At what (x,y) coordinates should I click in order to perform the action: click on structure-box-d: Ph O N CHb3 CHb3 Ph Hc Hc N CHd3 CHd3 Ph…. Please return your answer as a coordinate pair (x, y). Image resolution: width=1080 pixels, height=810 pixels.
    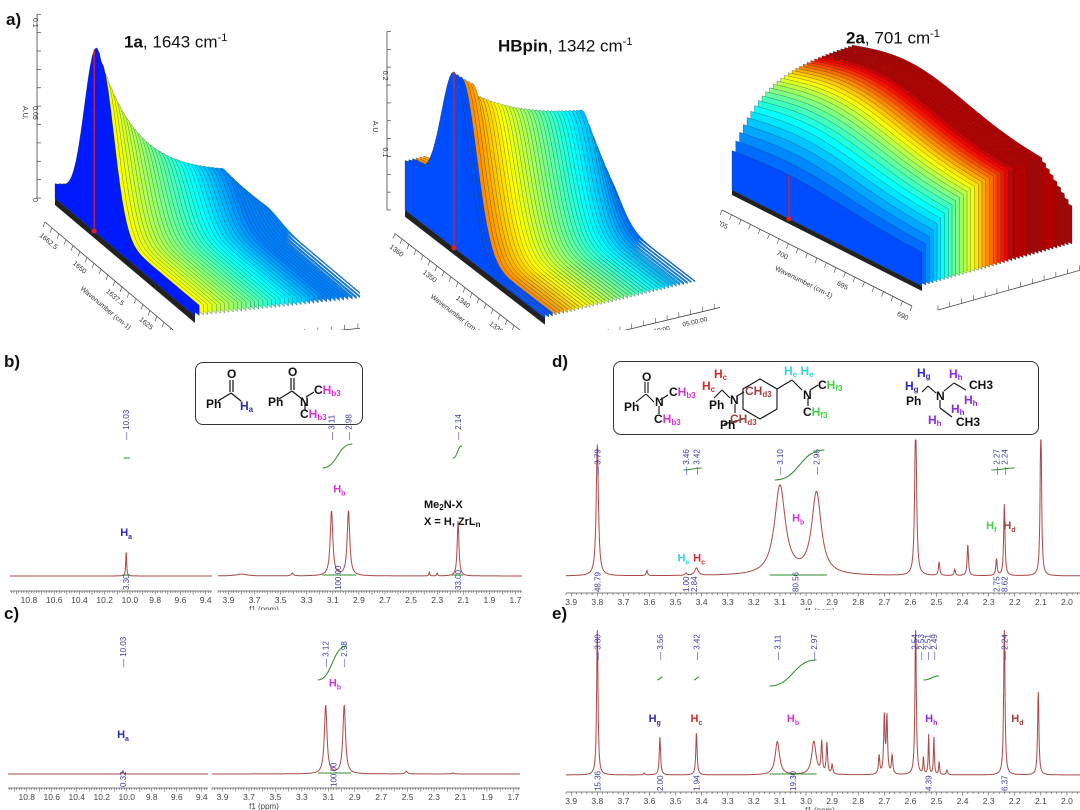
    Looking at the image, I should click on (826, 398).